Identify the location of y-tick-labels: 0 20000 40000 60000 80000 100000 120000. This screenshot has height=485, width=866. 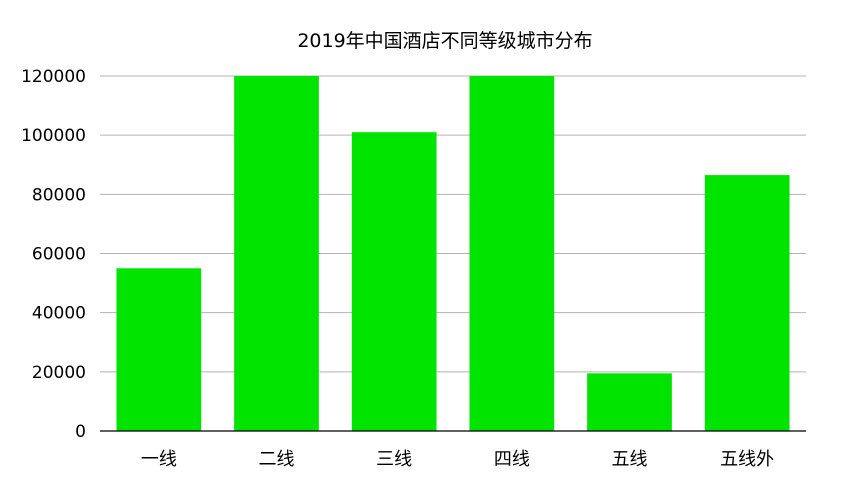
(53, 254).